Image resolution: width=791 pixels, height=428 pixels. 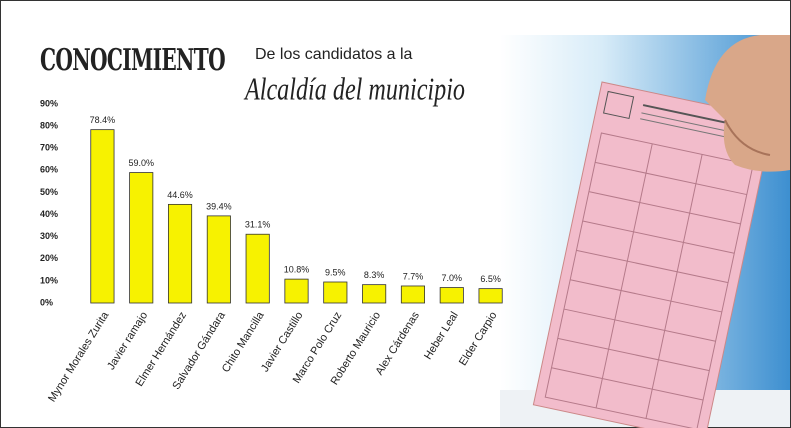 What do you see at coordinates (374, 275) in the screenshot?
I see `value-label: 8.3%` at bounding box center [374, 275].